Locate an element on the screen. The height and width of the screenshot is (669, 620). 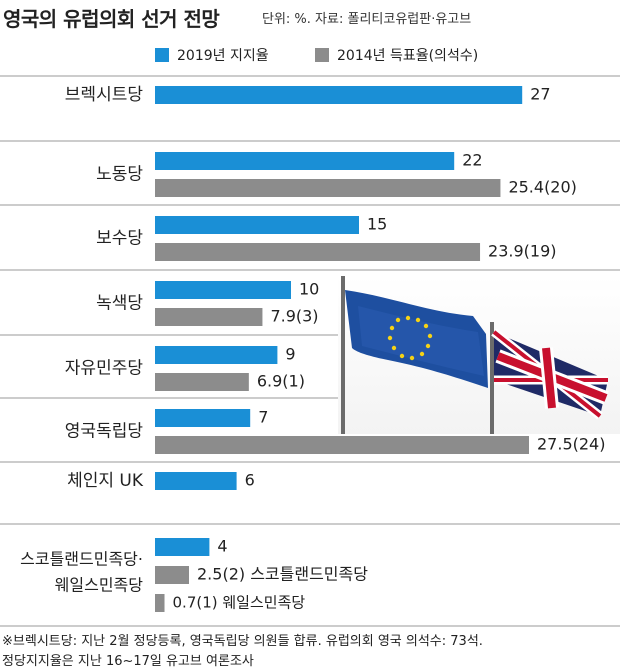
data-label-2014: 0.7(1) 웨일스민족당 is located at coordinates (239, 603).